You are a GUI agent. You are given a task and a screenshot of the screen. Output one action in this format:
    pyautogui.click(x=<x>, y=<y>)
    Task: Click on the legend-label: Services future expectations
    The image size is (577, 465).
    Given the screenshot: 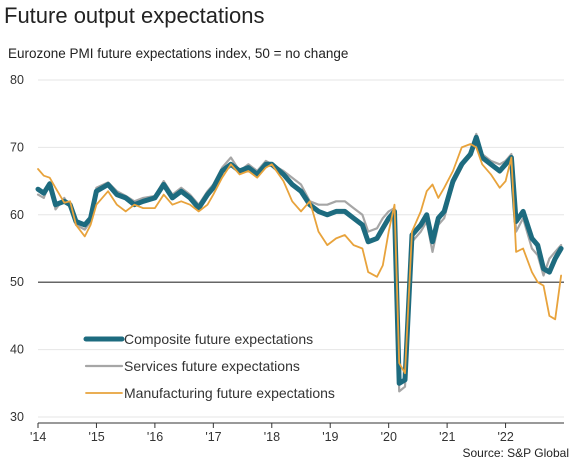 What is the action you would take?
    pyautogui.click(x=212, y=366)
    